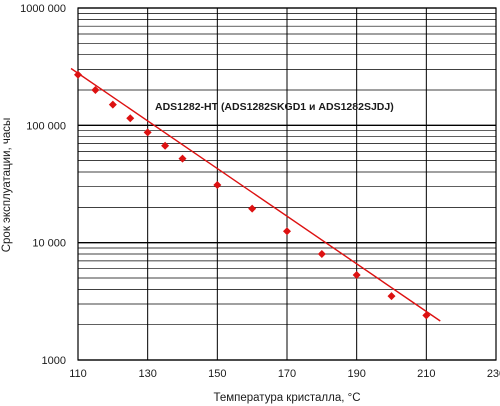 The width and height of the screenshot is (500, 406). What do you see at coordinates (43, 9) in the screenshot?
I see `y-tick-label: 1000 000` at bounding box center [43, 9].